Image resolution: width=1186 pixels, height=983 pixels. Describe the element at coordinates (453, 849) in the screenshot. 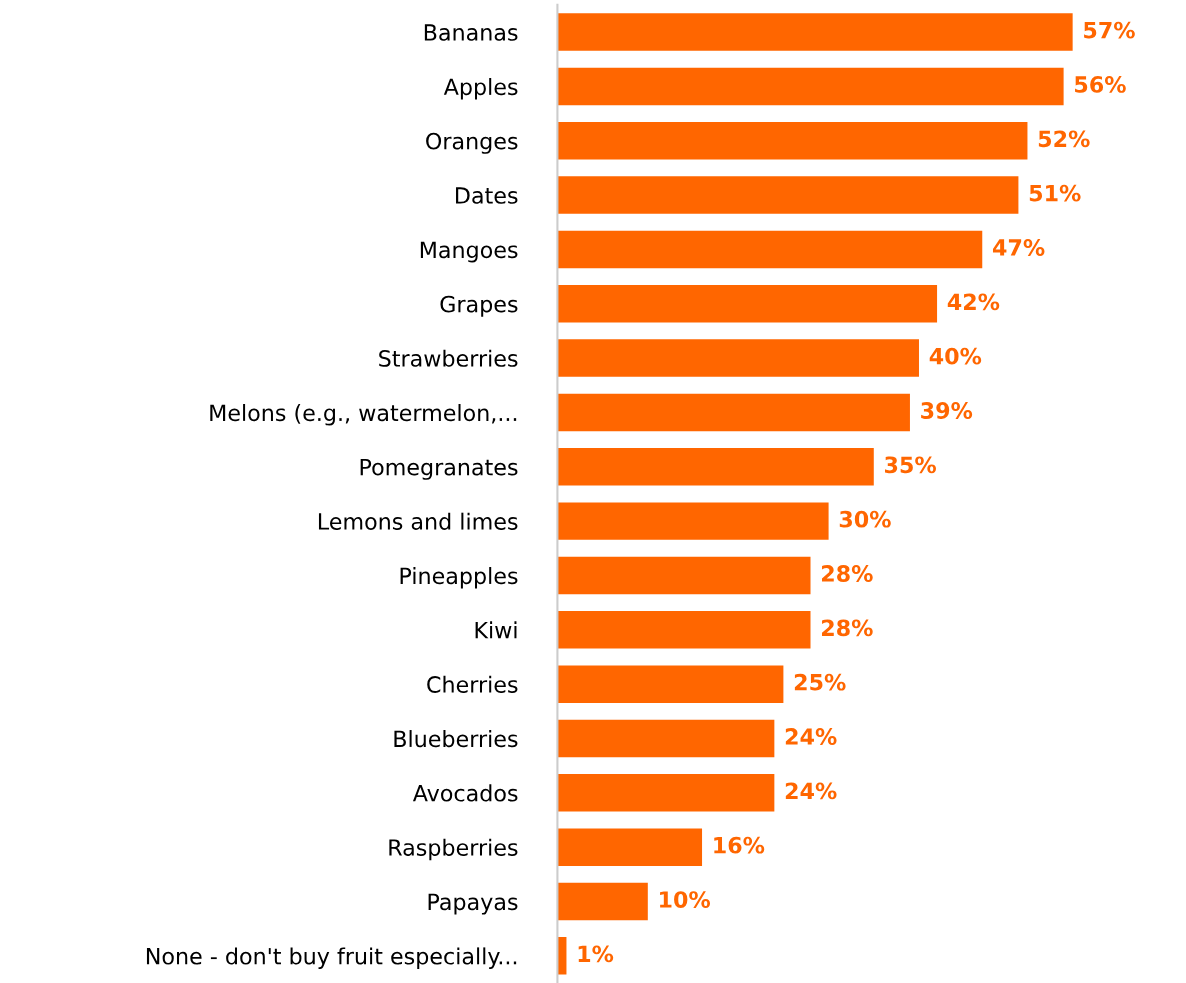

I see `y-tick-label: Raspberries` at that location.